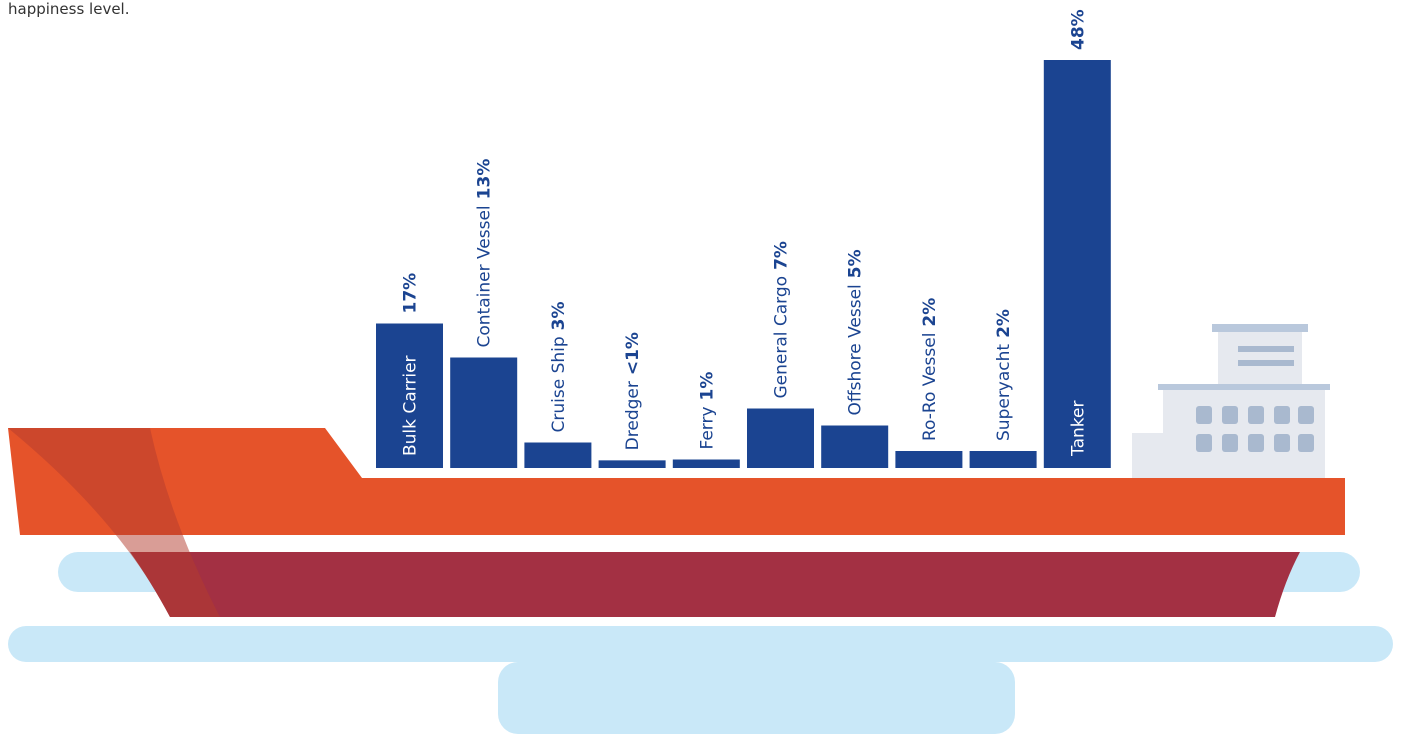 This screenshot has height=736, width=1404. What do you see at coordinates (707, 427) in the screenshot?
I see `category-label: Ferry` at bounding box center [707, 427].